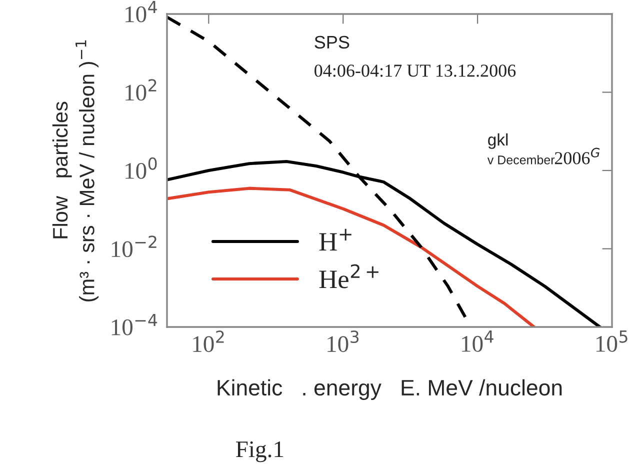 Image resolution: width=636 pixels, height=464 pixels. What do you see at coordinates (134, 247) in the screenshot?
I see `y-tick-label: 10$^{−2}$` at bounding box center [134, 247].